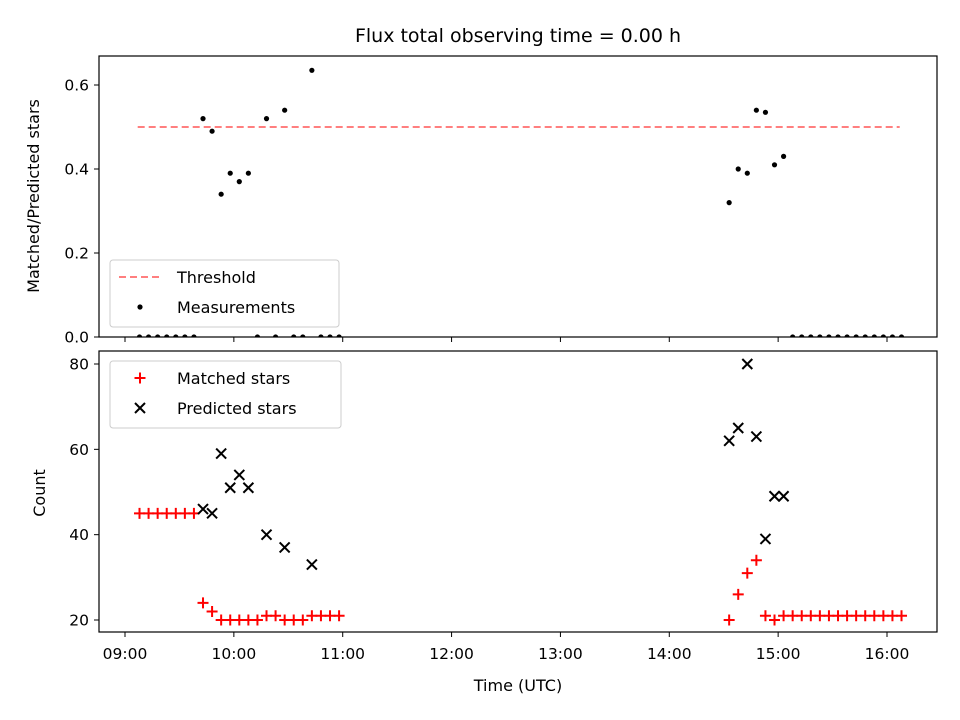 Image resolution: width=960 pixels, height=720 pixels. I want to click on legend-matched-stars-swatch, so click(140, 378).